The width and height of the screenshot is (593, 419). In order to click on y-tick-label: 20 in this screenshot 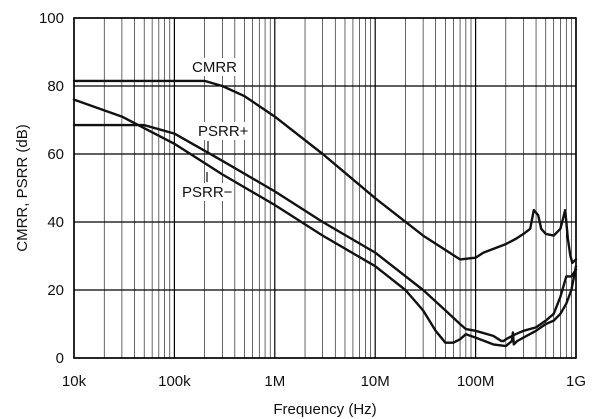, I will do `click(55, 290)`.